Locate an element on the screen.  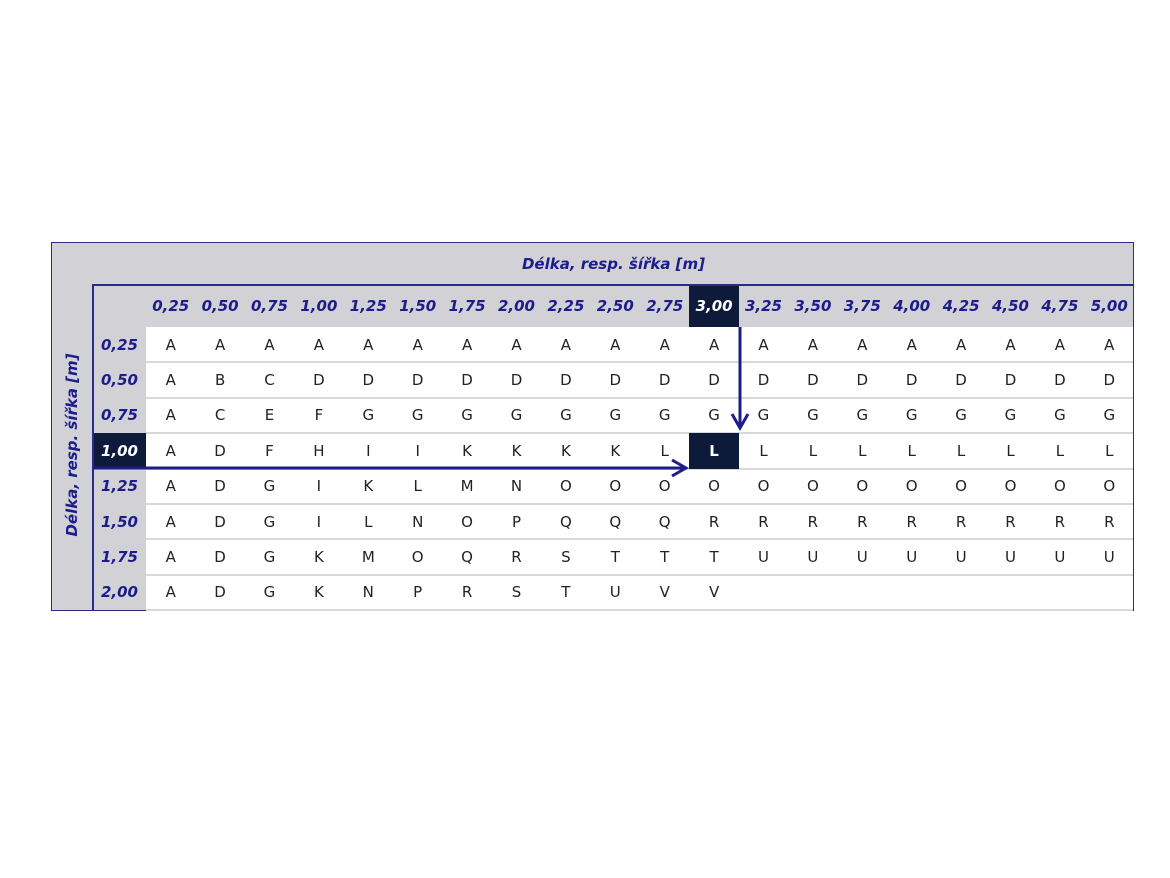
cell: S is located at coordinates (566, 556).